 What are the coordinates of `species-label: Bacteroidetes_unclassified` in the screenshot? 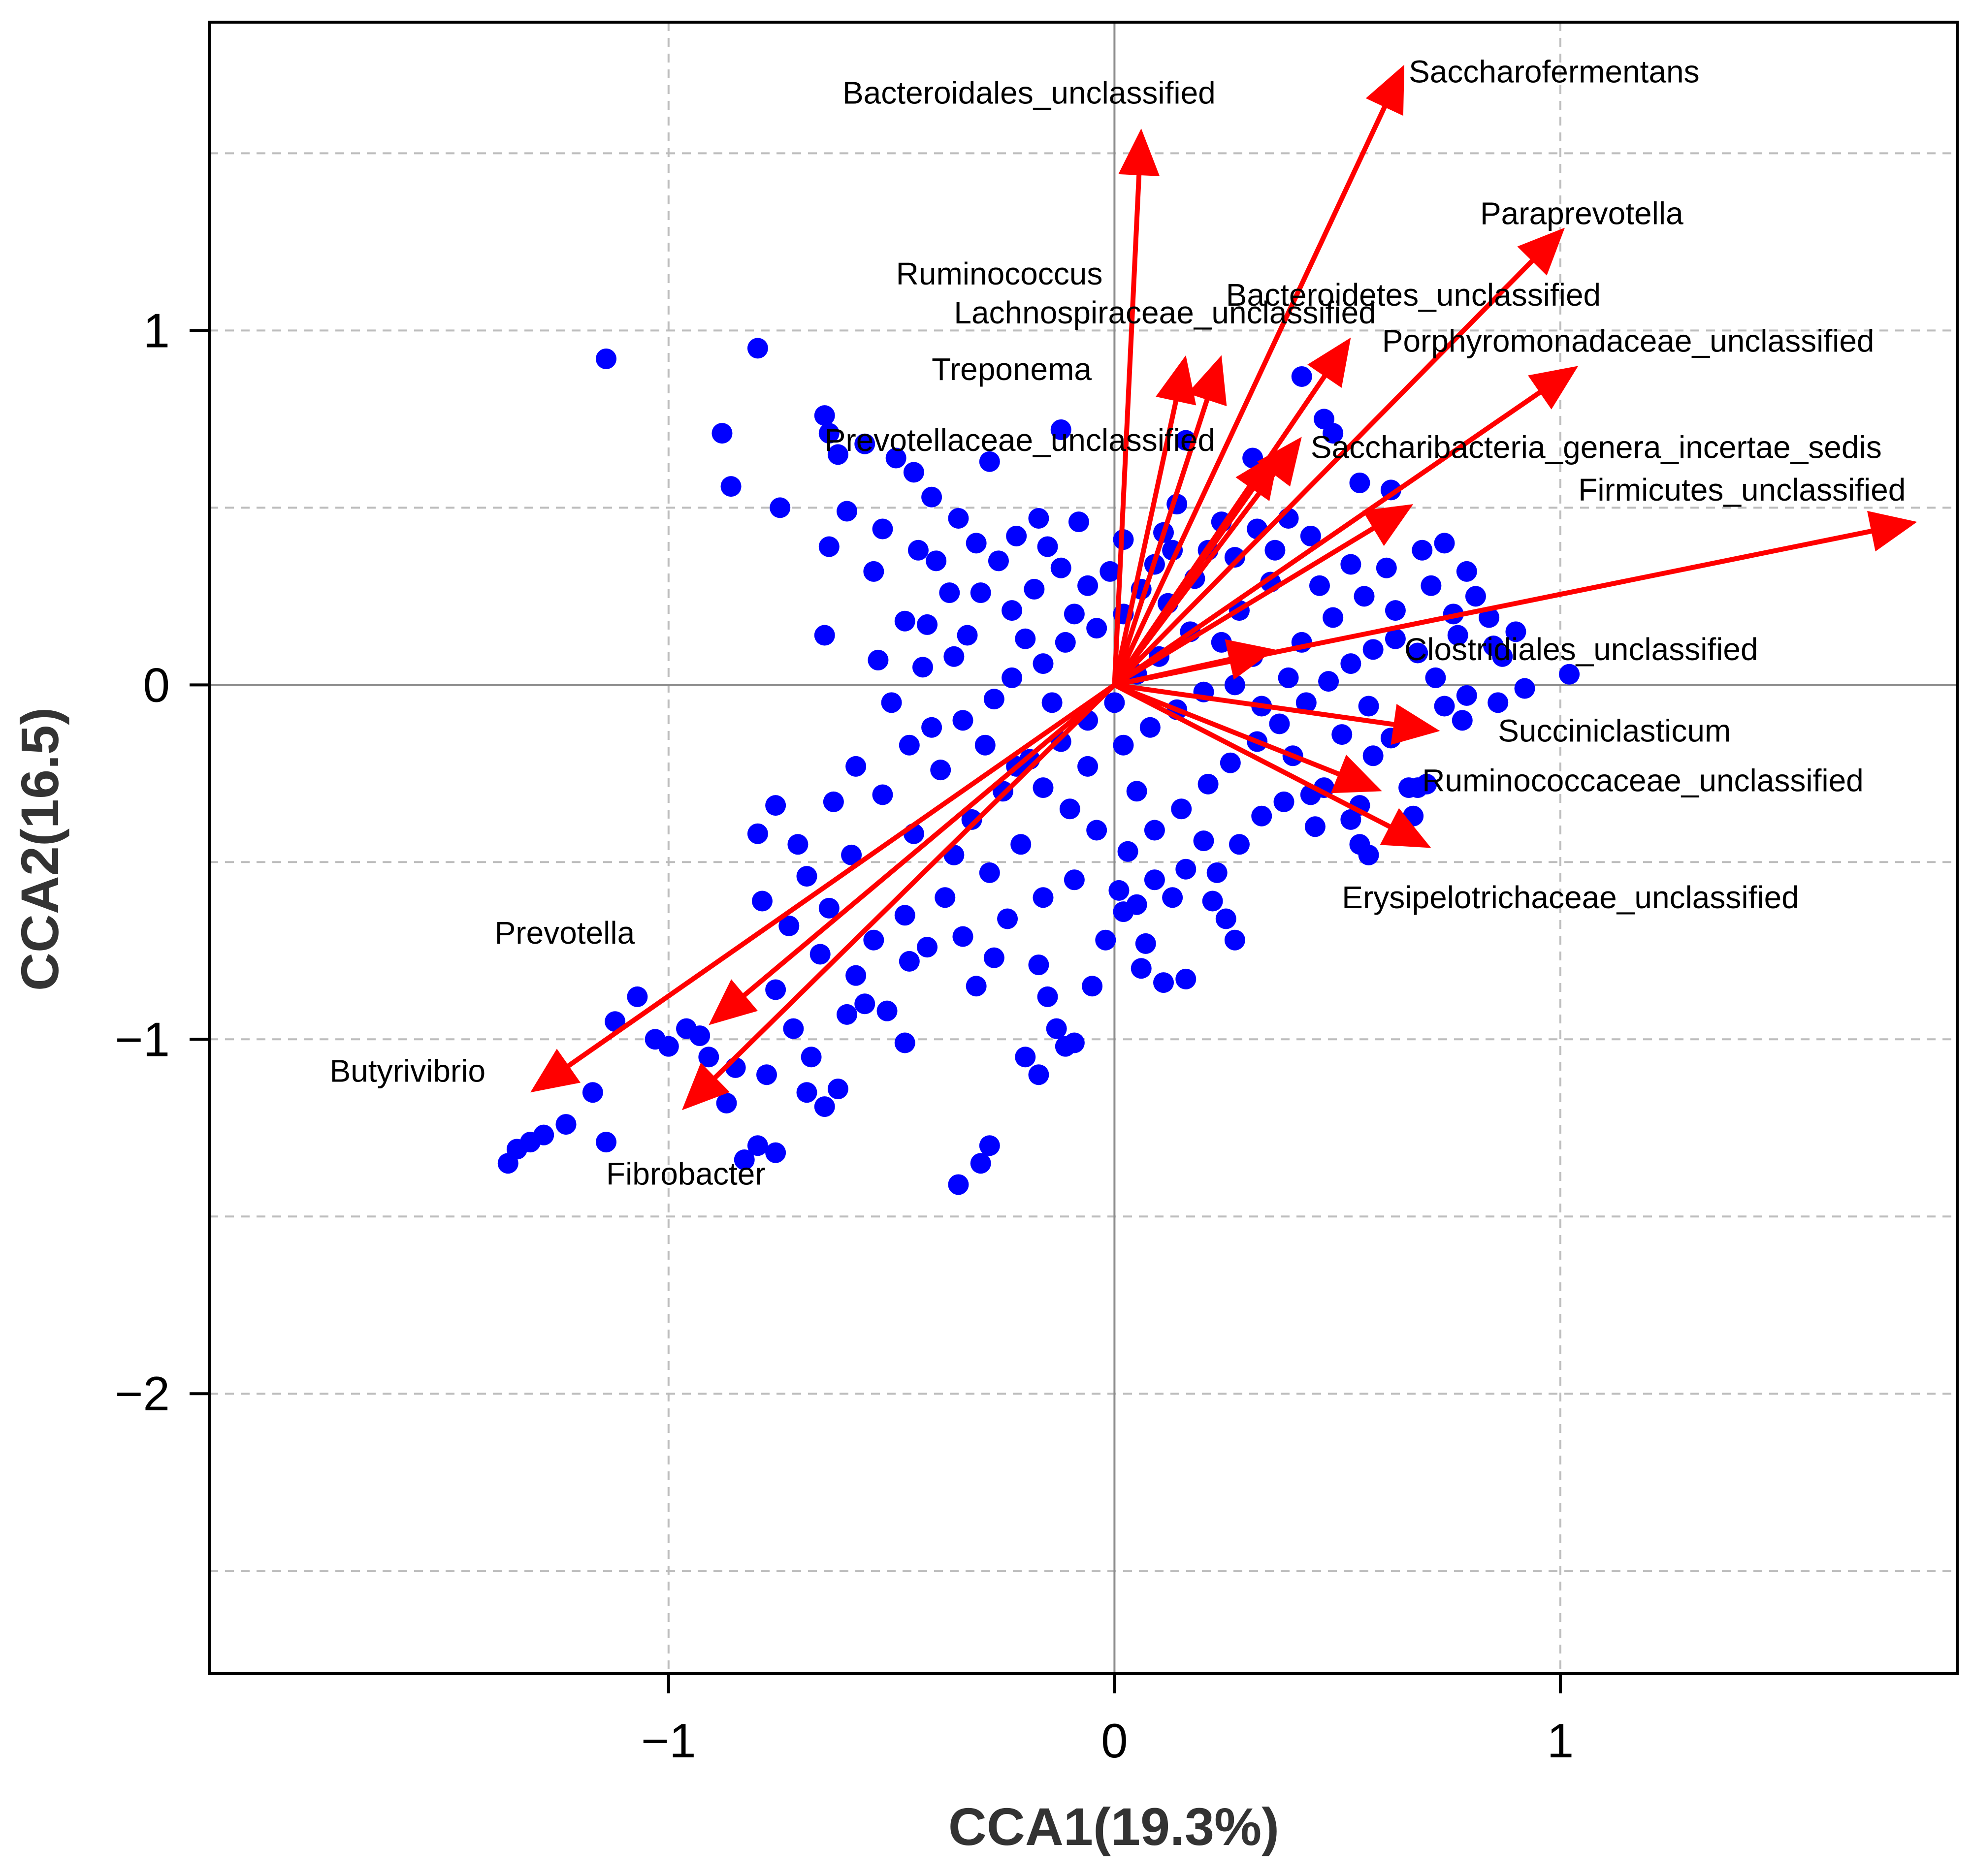 It's located at (1414, 295).